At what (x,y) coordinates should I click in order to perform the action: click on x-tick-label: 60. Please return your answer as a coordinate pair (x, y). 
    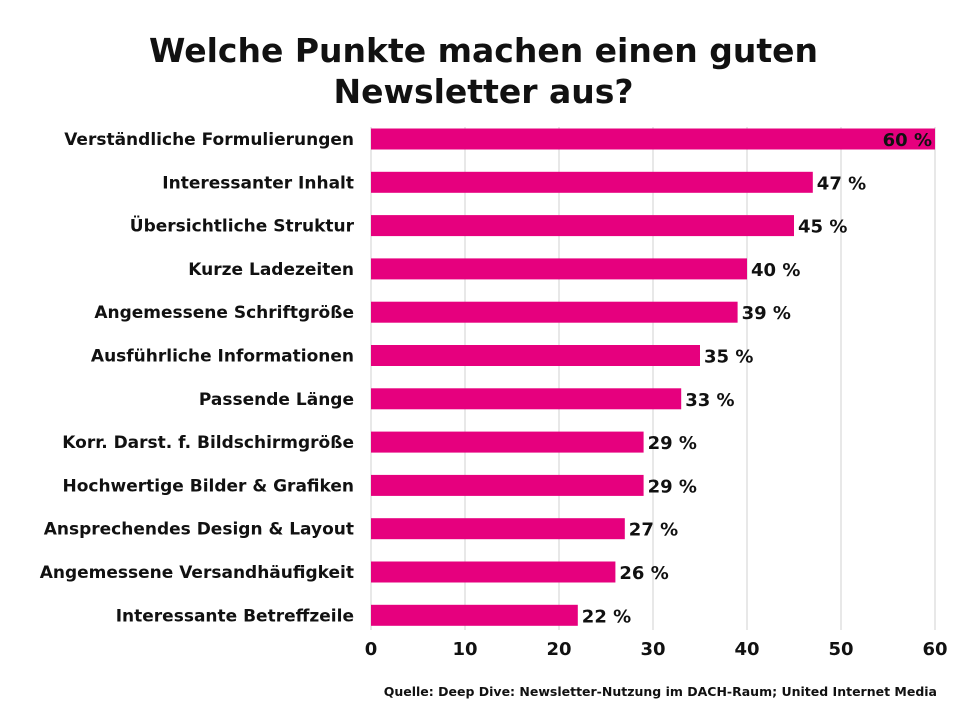
    Looking at the image, I should click on (934, 649).